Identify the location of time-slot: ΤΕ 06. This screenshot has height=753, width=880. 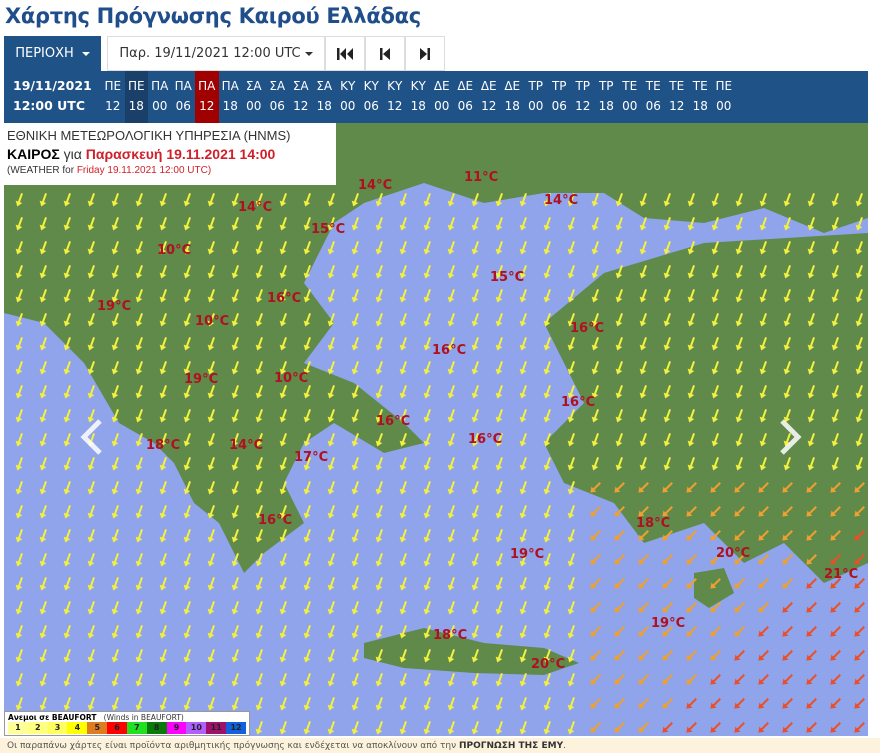
(654, 97).